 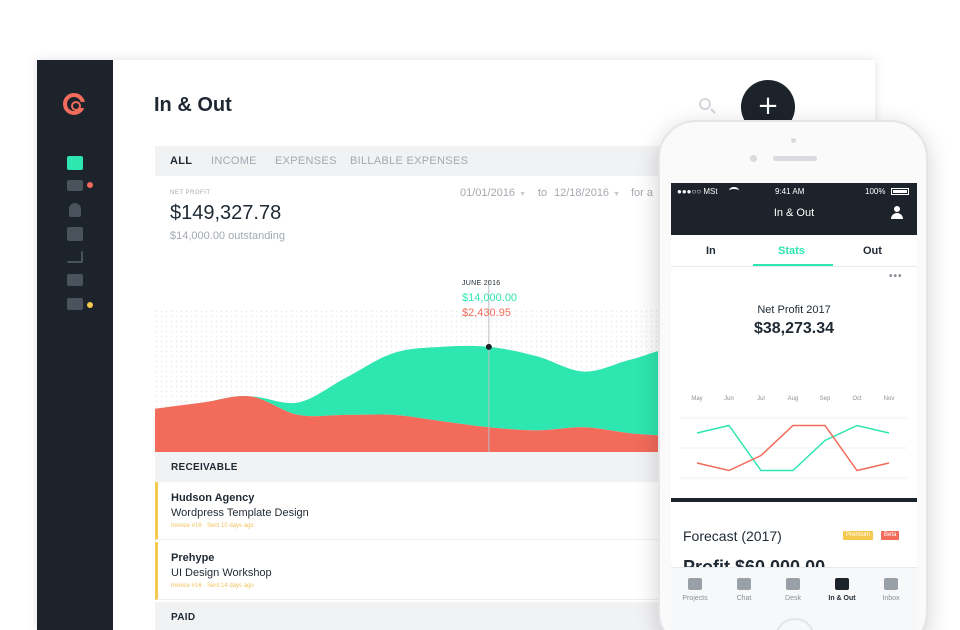 I want to click on mobile-tab-stats: Stats, so click(x=791, y=251).